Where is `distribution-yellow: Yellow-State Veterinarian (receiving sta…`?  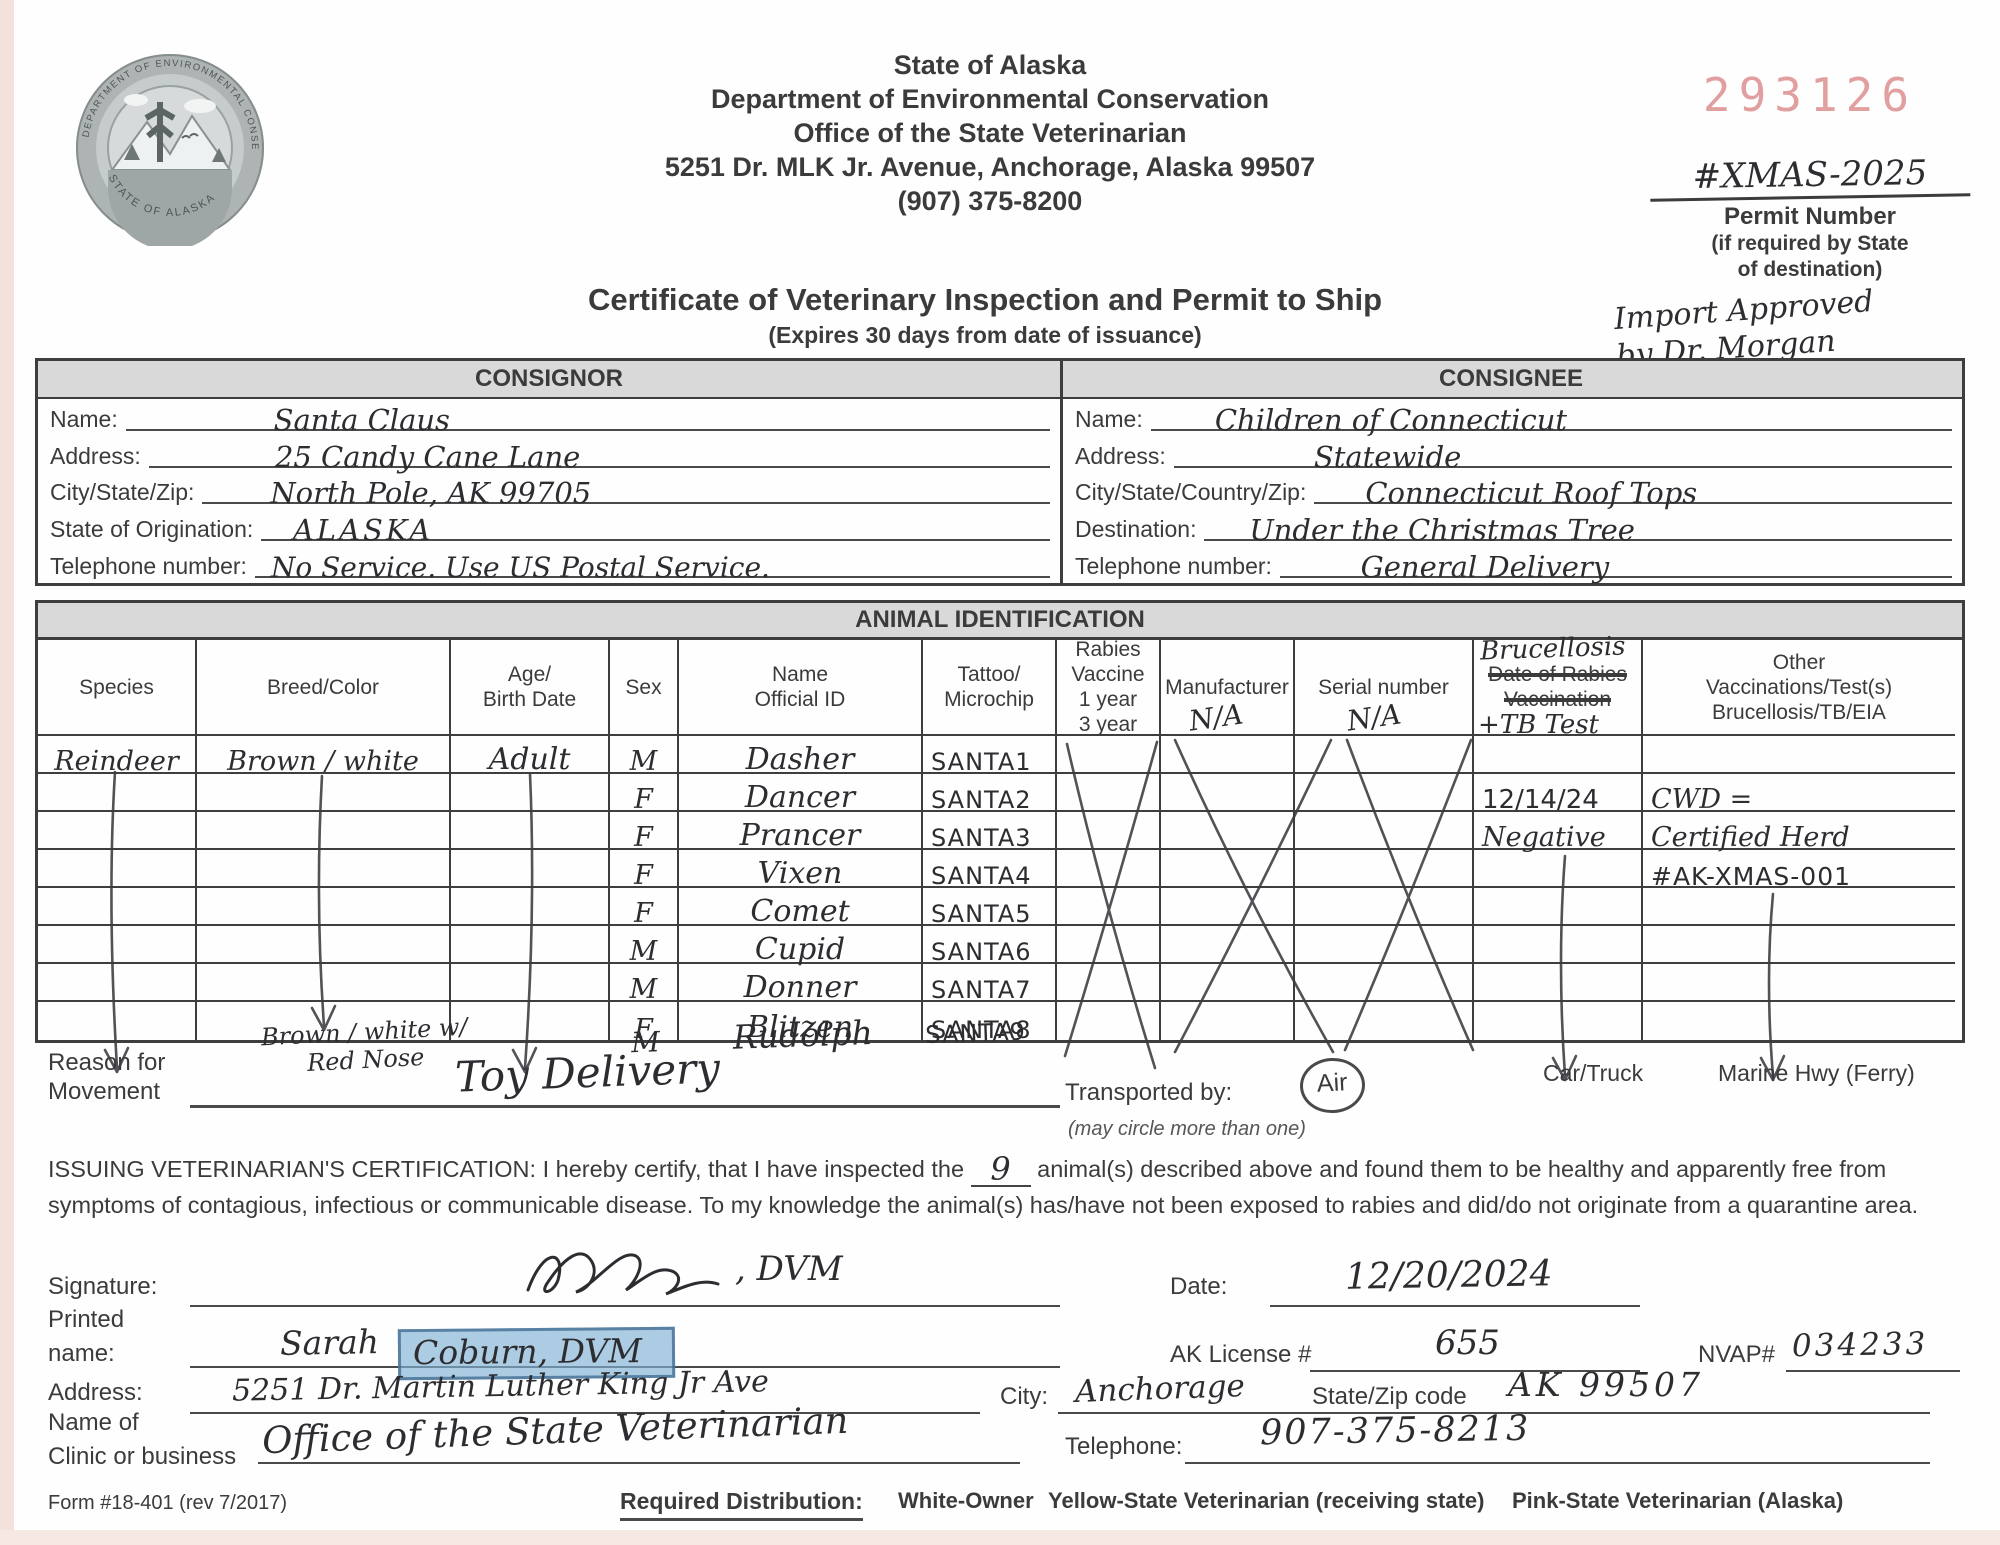 distribution-yellow: Yellow-State Veterinarian (receiving sta… is located at coordinates (1266, 1500).